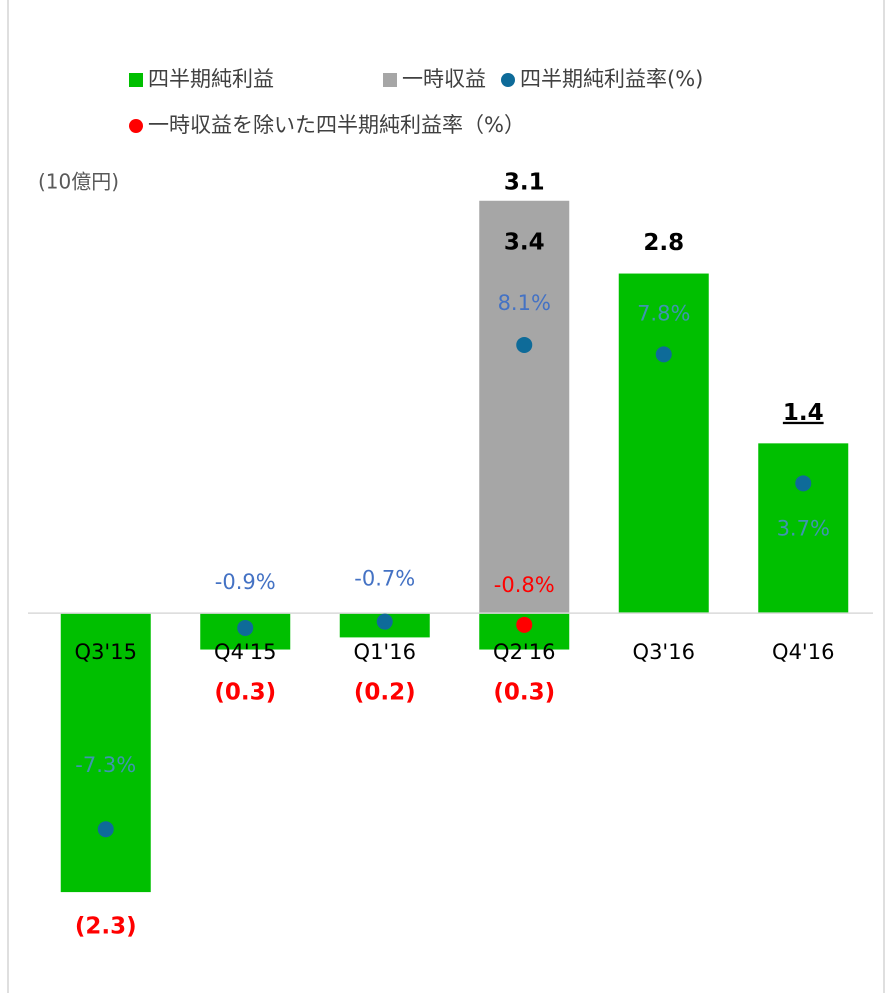 This screenshot has width=891, height=993. I want to click on x-tick-label: Q4'15, so click(245, 652).